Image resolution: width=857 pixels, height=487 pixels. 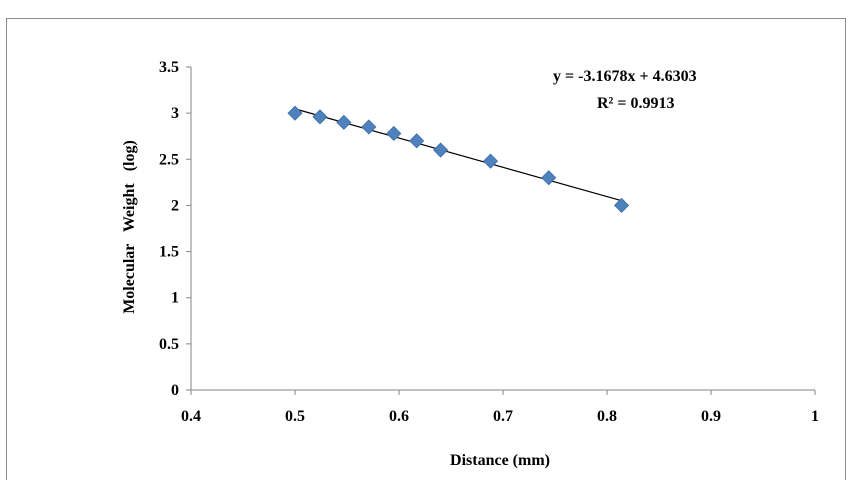 What do you see at coordinates (500, 460) in the screenshot?
I see `x-axis-title: Distance (mm)` at bounding box center [500, 460].